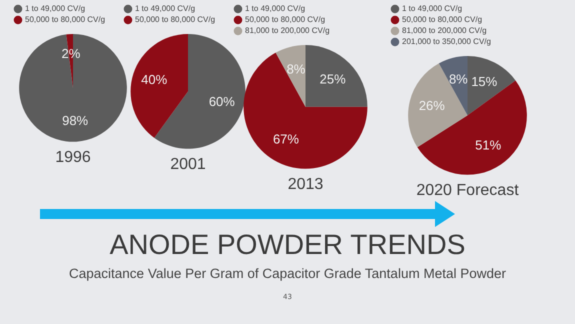  I want to click on data-label: 67%, so click(286, 139).